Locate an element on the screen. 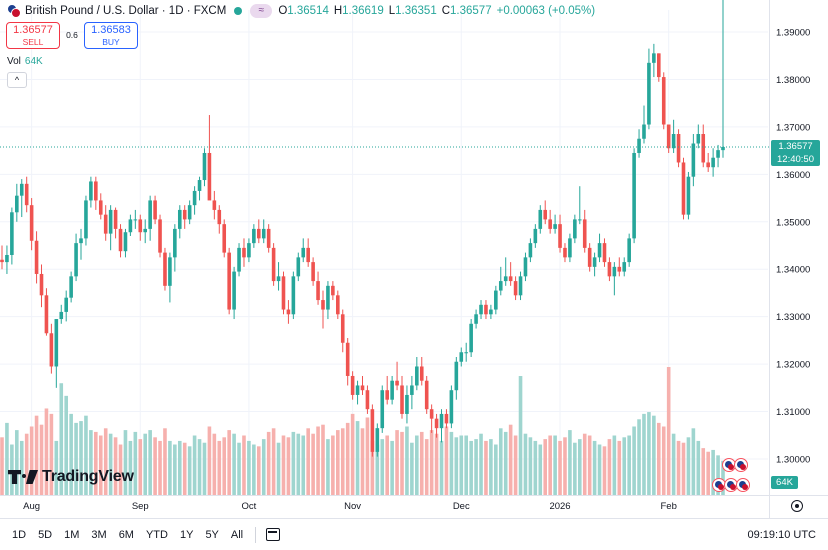  range-all-button: All is located at coordinates (237, 534).